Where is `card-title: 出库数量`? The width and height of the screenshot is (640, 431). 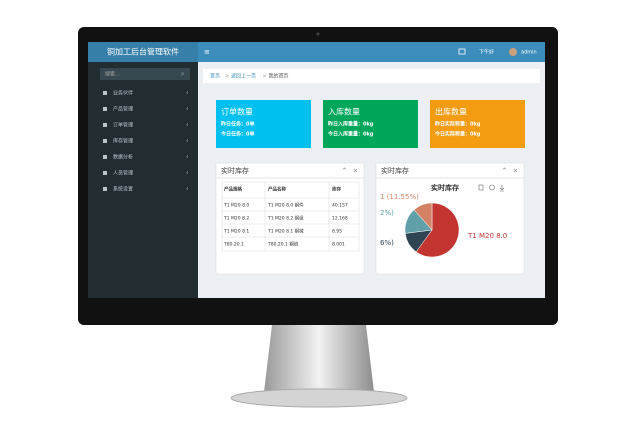 card-title: 出库数量 is located at coordinates (451, 112).